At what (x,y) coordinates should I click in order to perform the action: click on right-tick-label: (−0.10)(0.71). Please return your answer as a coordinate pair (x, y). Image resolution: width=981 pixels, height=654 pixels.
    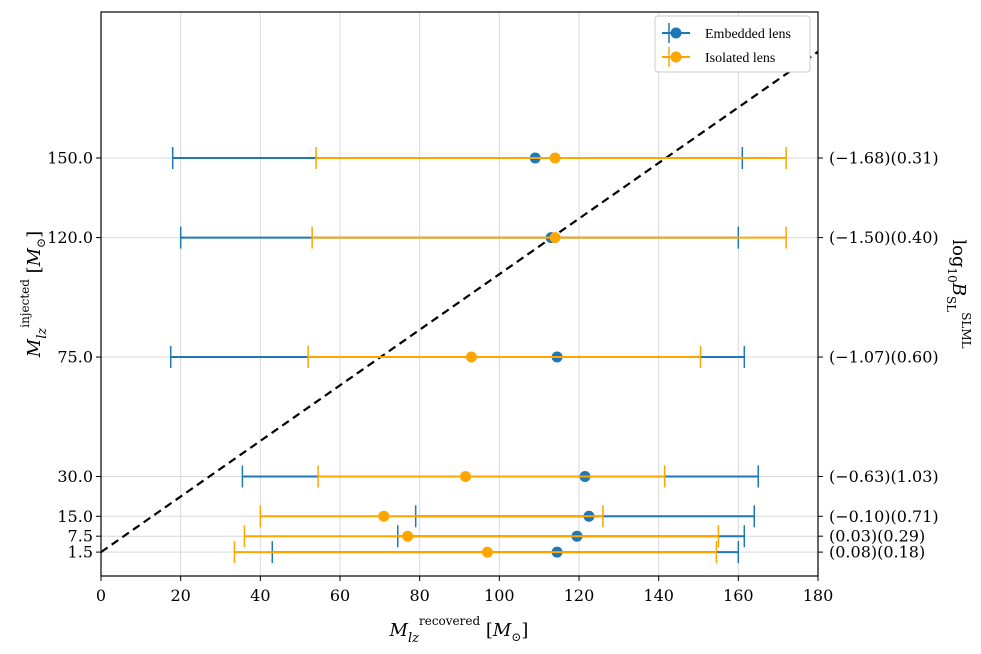
    Looking at the image, I should click on (884, 516).